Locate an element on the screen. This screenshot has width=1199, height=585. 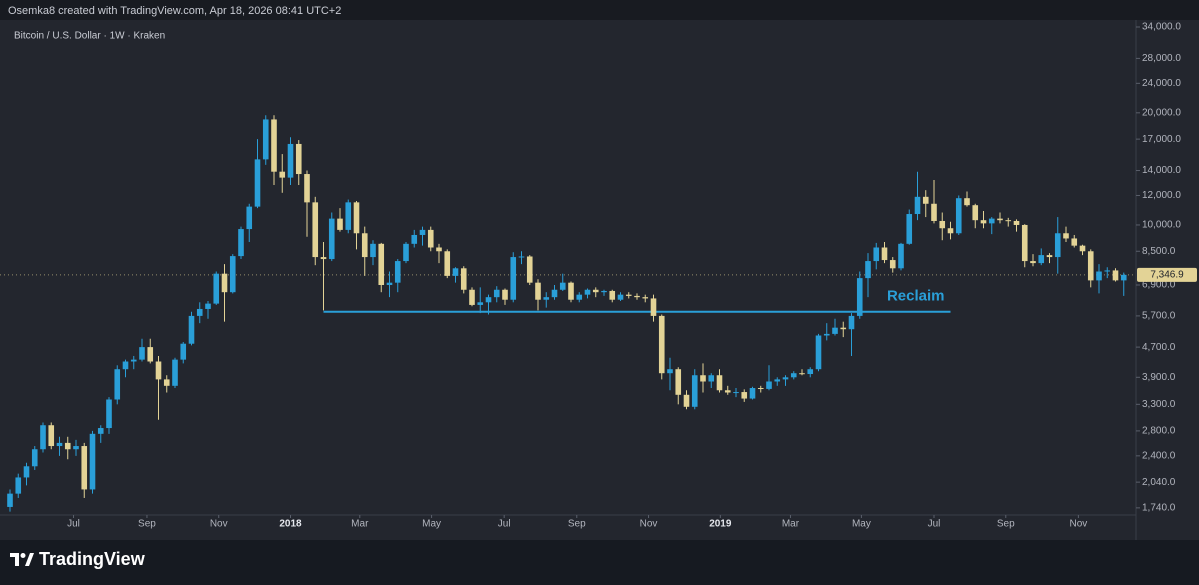
brand-logo is located at coordinates (22, 559).